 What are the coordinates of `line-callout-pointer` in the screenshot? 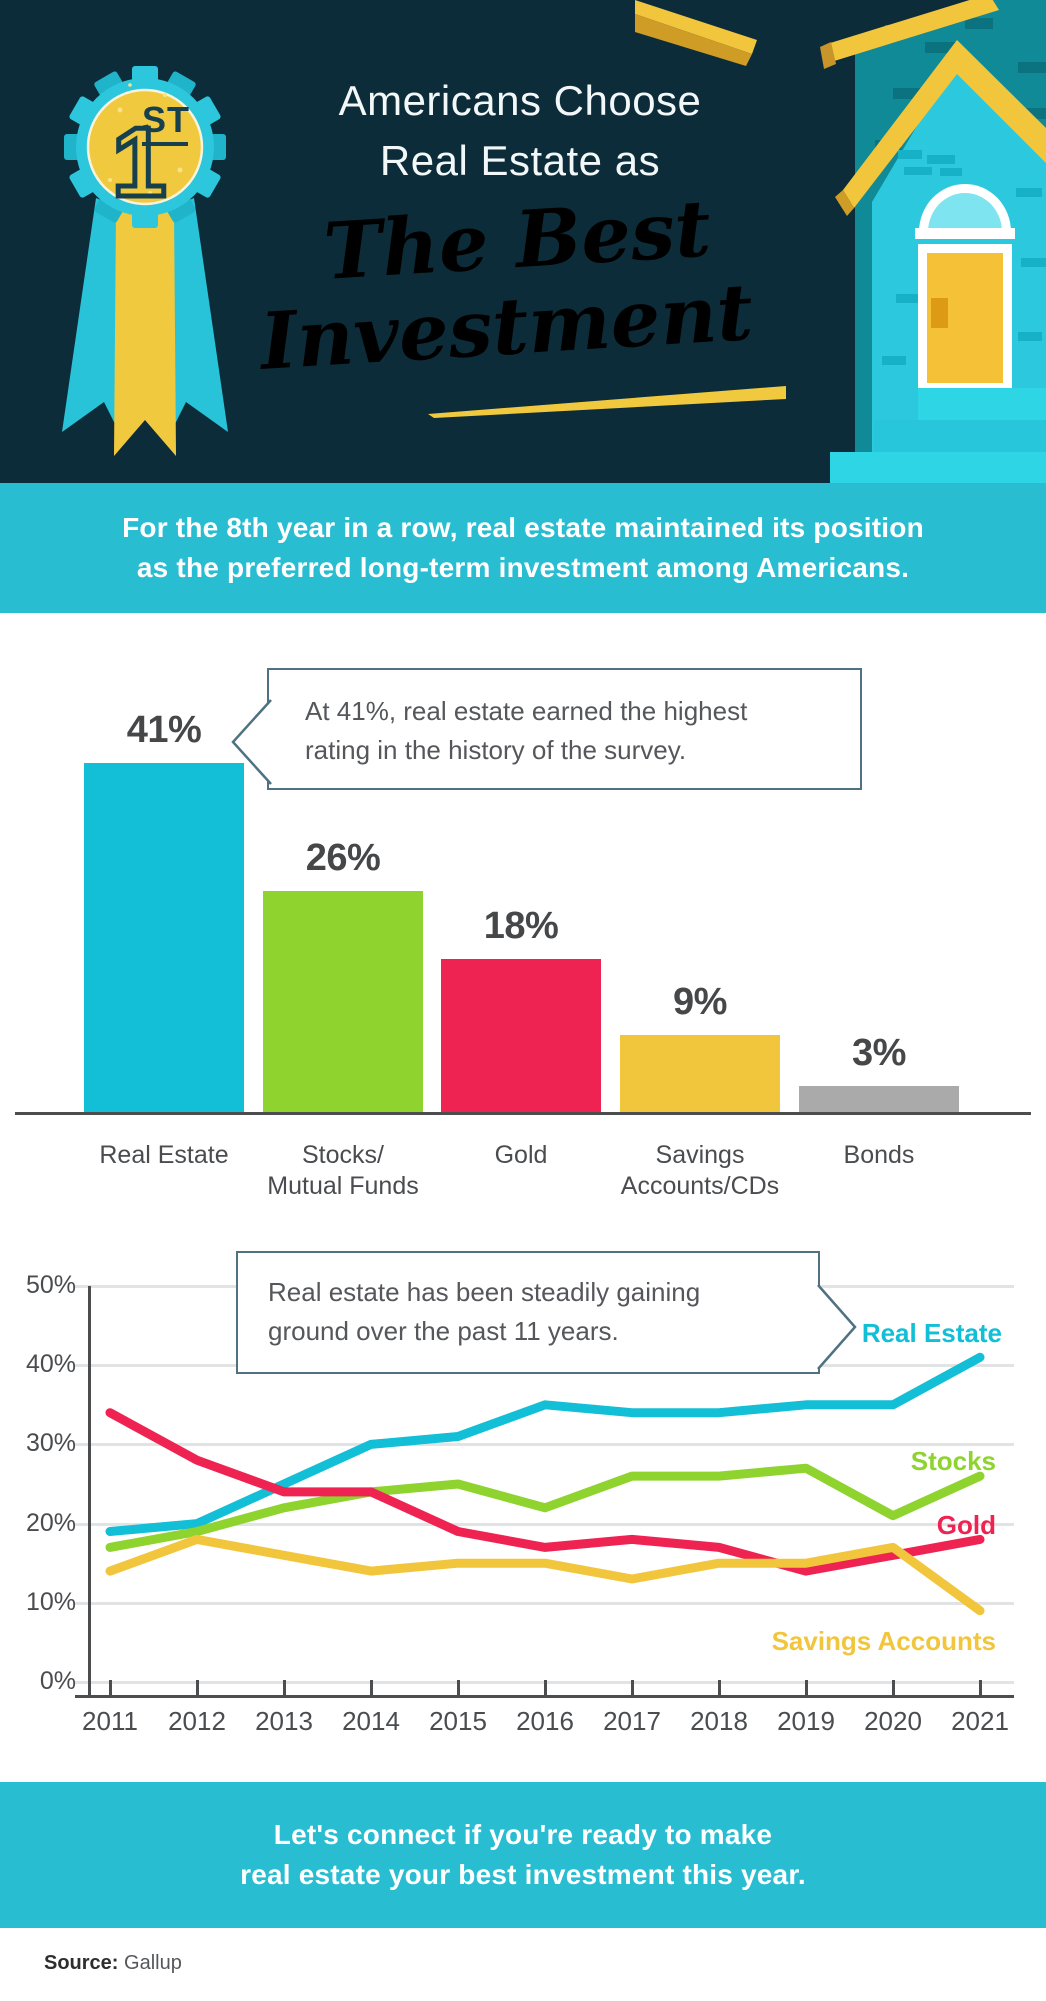 It's located at (837, 1327).